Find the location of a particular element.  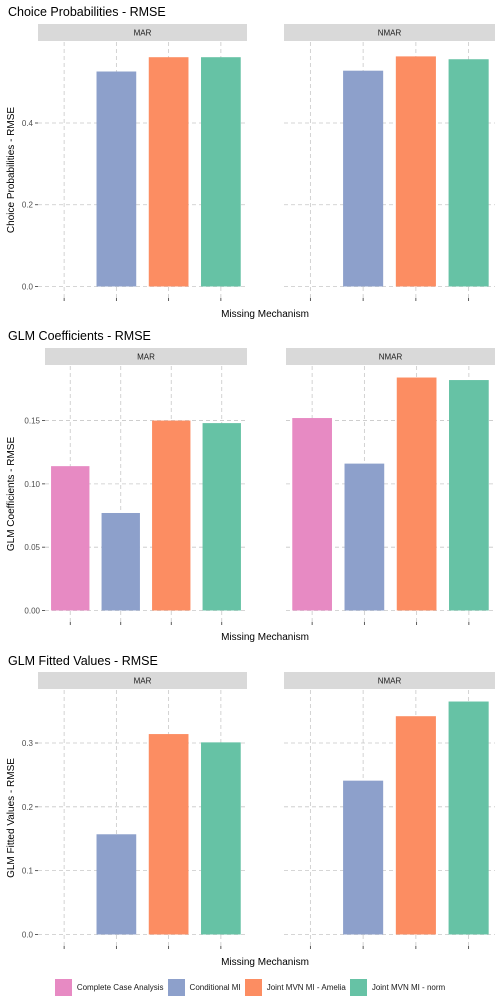

chart2-ytick-label-2: 0.10 is located at coordinates (32, 484).